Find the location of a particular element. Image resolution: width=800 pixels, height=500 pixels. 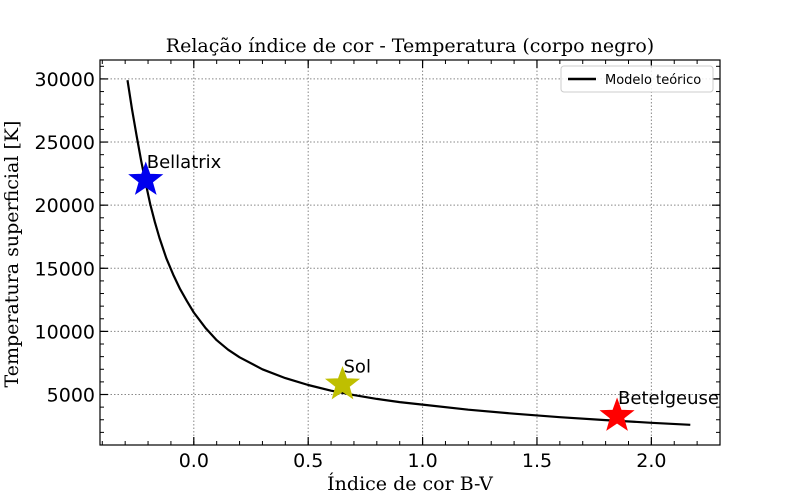

point-label-sol: Sol is located at coordinates (357, 366).